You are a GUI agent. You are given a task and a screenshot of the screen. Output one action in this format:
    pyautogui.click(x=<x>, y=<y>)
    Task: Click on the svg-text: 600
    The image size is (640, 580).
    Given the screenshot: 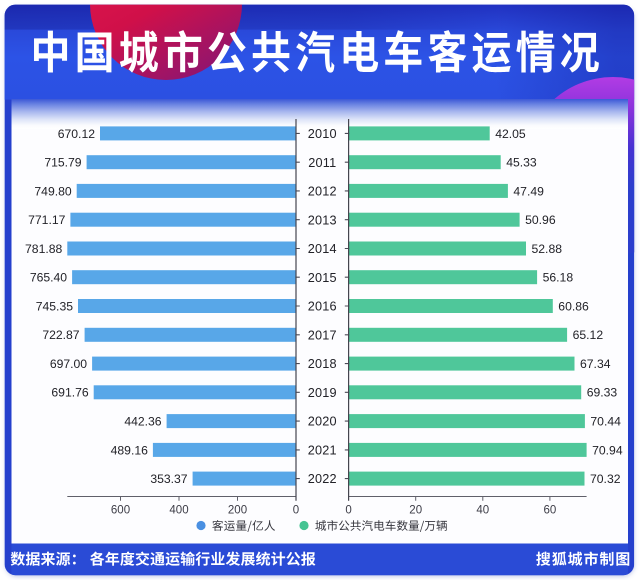 What is the action you would take?
    pyautogui.click(x=120, y=511)
    